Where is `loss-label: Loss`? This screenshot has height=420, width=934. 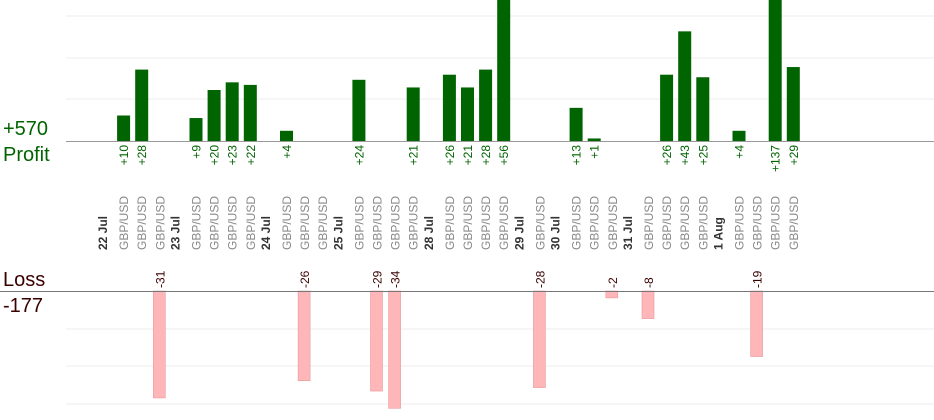
loss-label: Loss is located at coordinates (24, 280).